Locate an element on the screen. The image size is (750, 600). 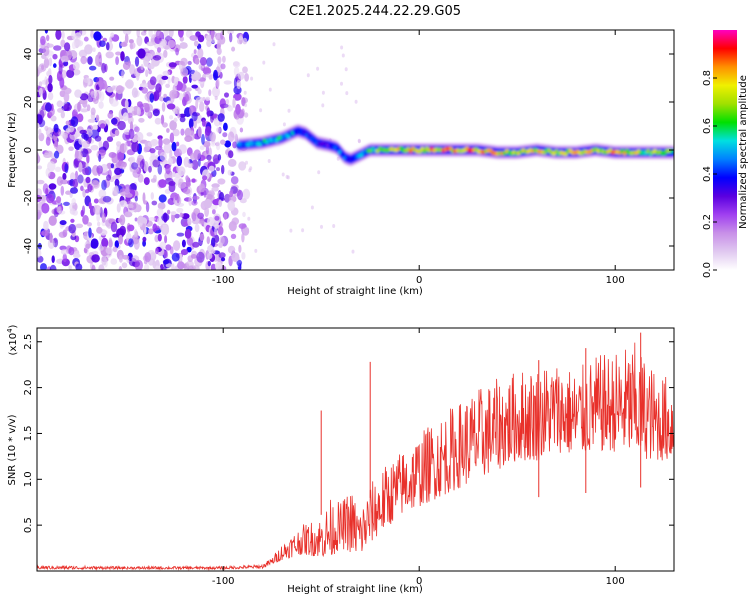
x-tick-label: 0 is located at coordinates (419, 280).